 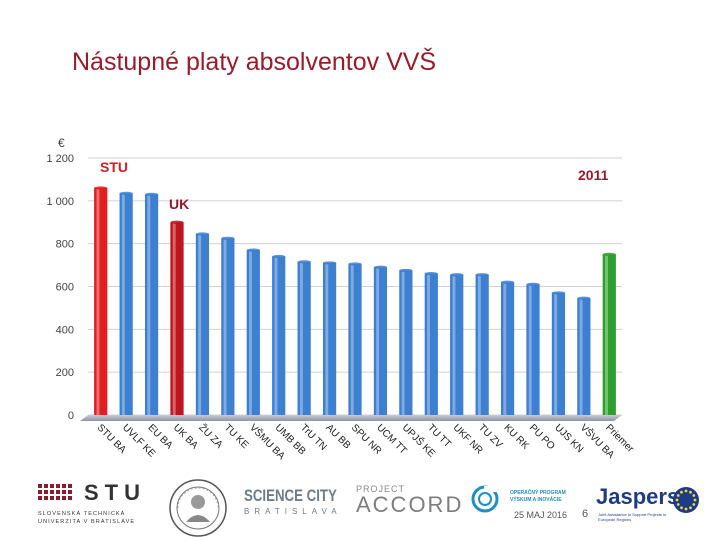 What do you see at coordinates (228, 326) in the screenshot?
I see `bar-tu-ke` at bounding box center [228, 326].